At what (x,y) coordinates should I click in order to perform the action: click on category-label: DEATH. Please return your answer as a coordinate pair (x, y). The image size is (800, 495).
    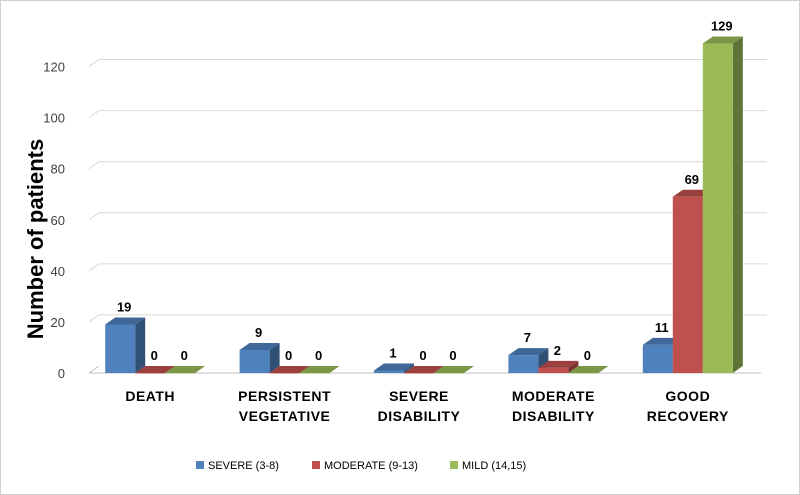
    Looking at the image, I should click on (150, 396).